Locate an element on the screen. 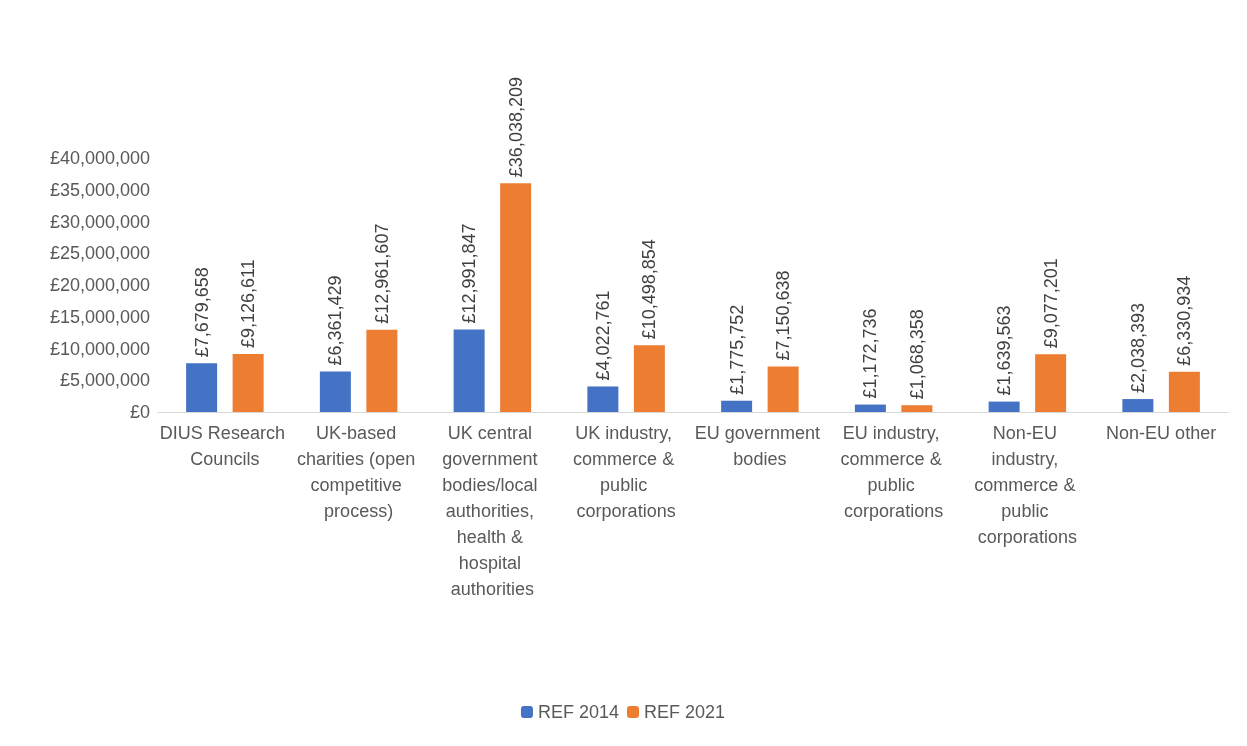 This screenshot has height=746, width=1247. y-tick-label: £30,000,000 is located at coordinates (99, 221).